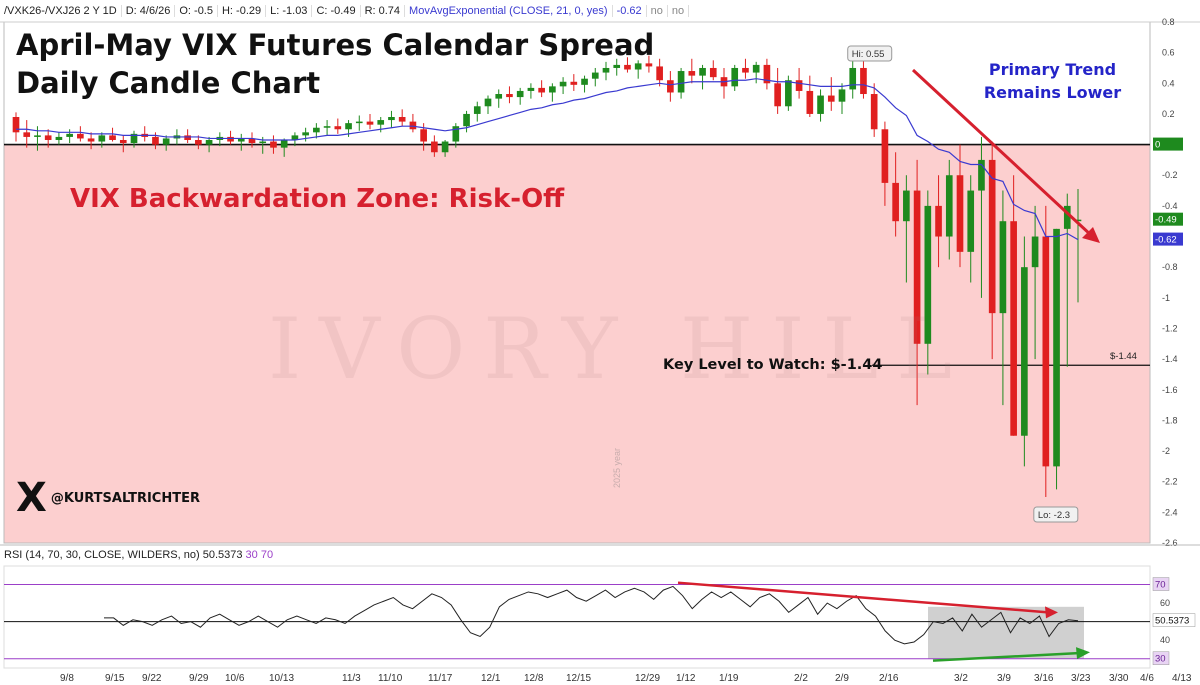  I want to click on ema-tag-bg, so click(1168, 239).